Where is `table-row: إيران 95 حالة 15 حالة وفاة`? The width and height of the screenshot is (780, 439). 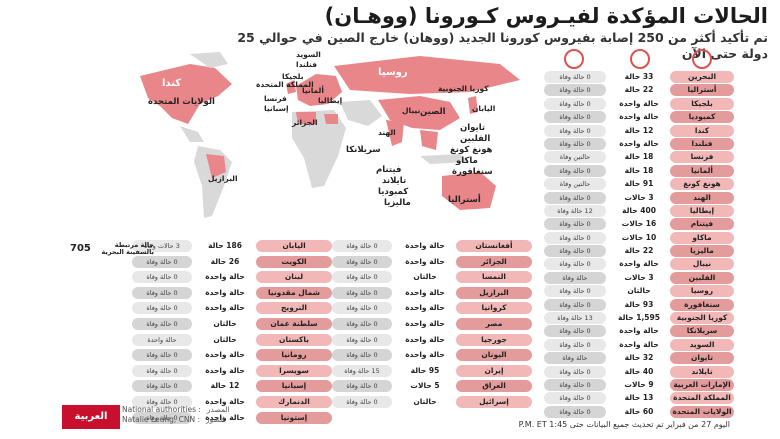 table-row: إيران 95 حالة 15 حالة وفاة is located at coordinates (432, 372).